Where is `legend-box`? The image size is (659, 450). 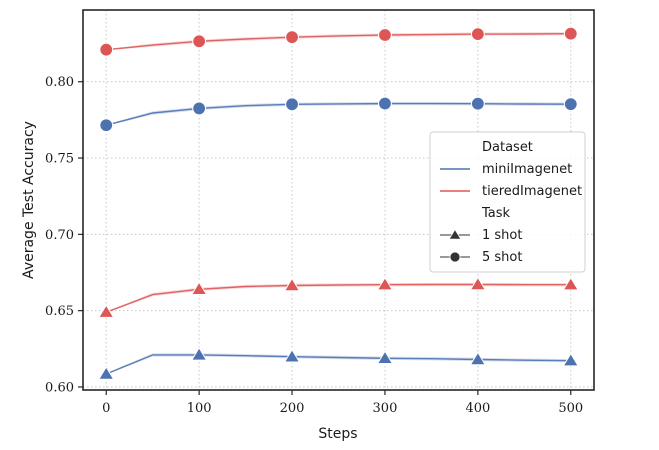
legend-box is located at coordinates (507, 202).